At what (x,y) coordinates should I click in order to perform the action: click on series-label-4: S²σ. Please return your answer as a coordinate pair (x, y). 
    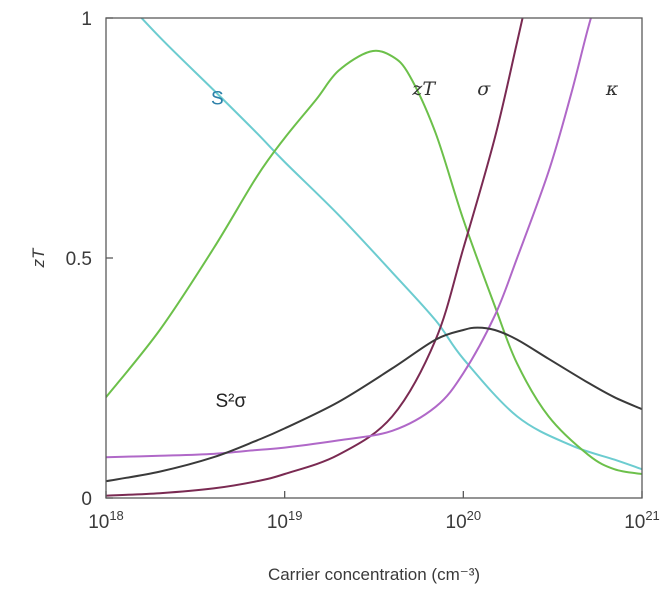
    Looking at the image, I should click on (231, 401).